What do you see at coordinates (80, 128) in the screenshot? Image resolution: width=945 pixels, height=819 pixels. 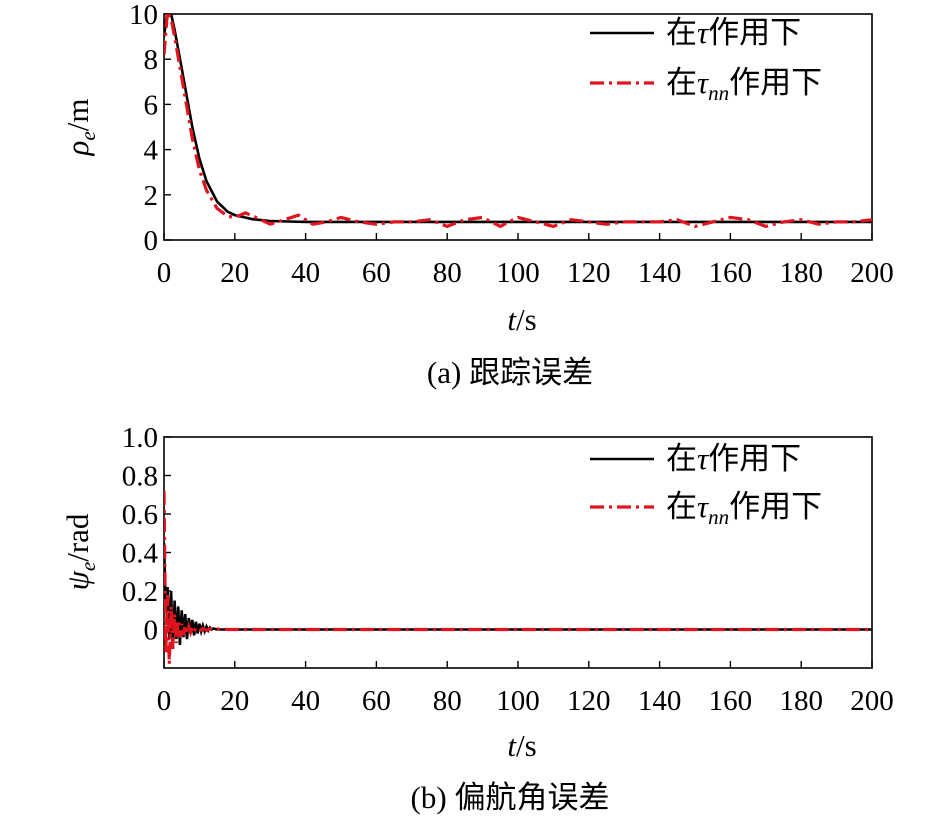 I see `y-axis-label: ρe/m` at bounding box center [80, 128].